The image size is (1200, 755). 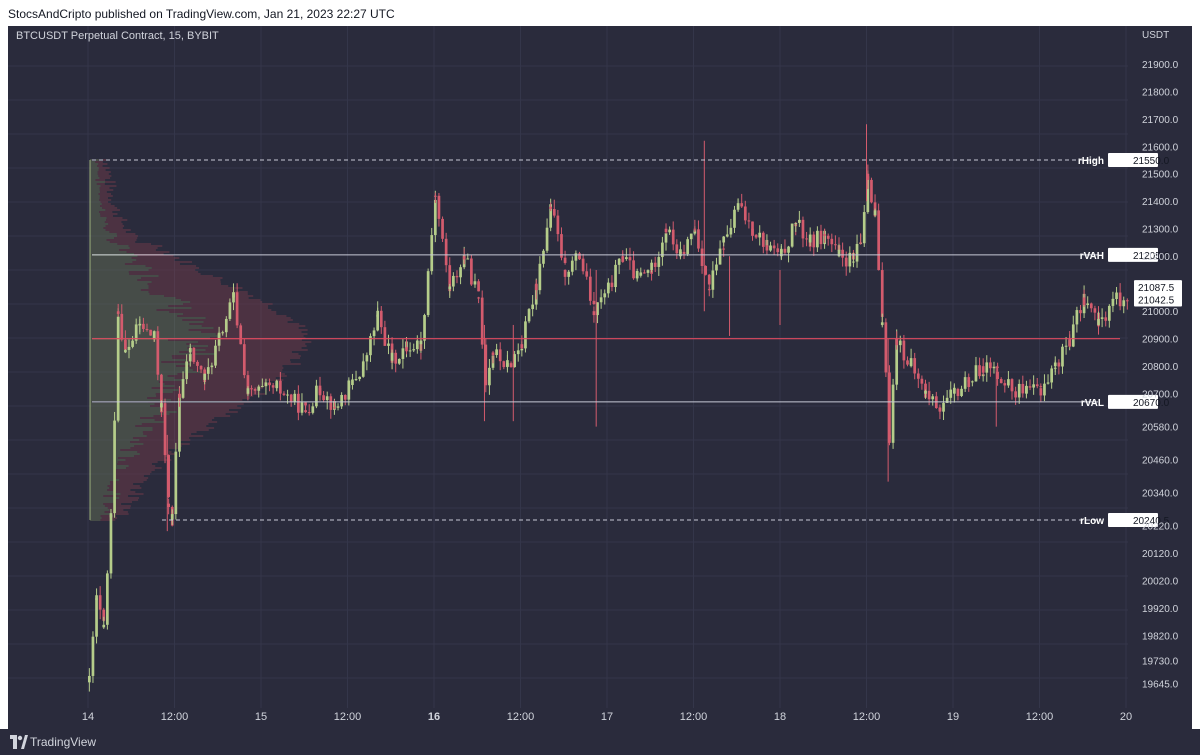 What do you see at coordinates (261, 717) in the screenshot?
I see `time-tick: 15` at bounding box center [261, 717].